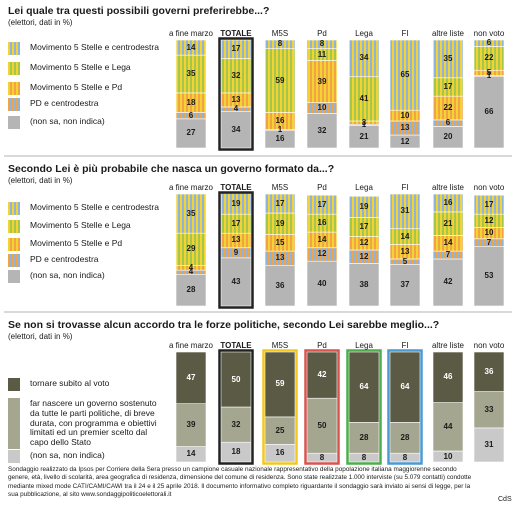 This screenshot has width=516, height=508. I want to click on data-label: 9, so click(236, 252).